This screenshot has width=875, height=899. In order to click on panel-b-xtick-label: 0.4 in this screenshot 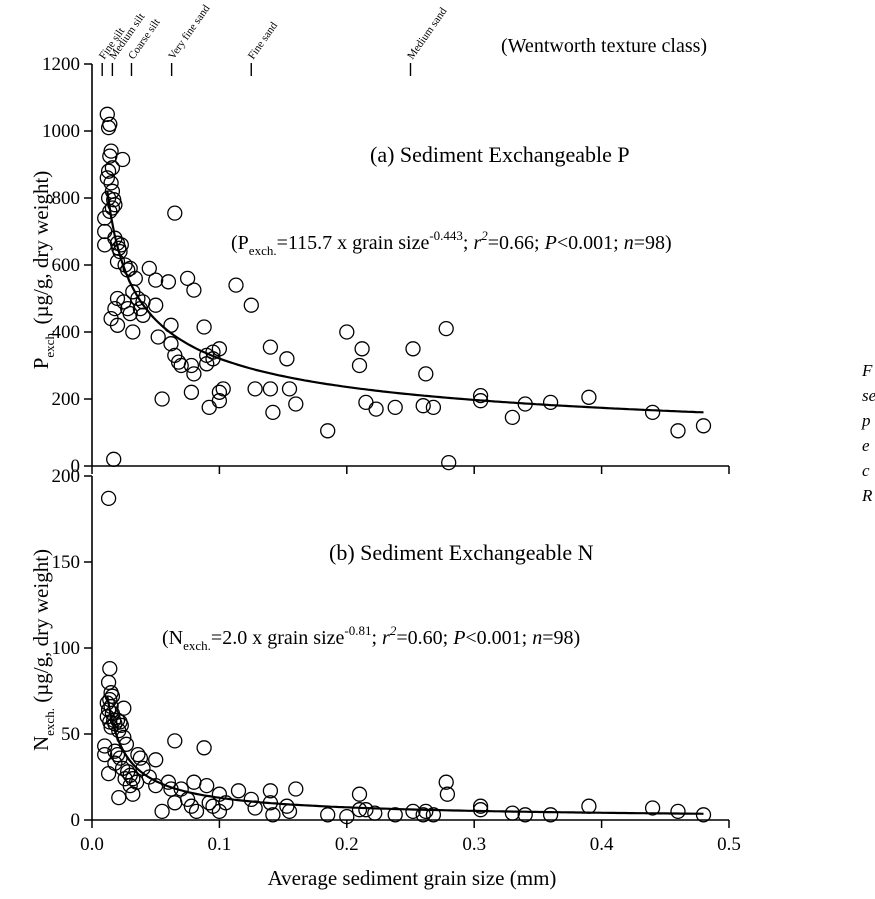, I will do `click(602, 844)`.